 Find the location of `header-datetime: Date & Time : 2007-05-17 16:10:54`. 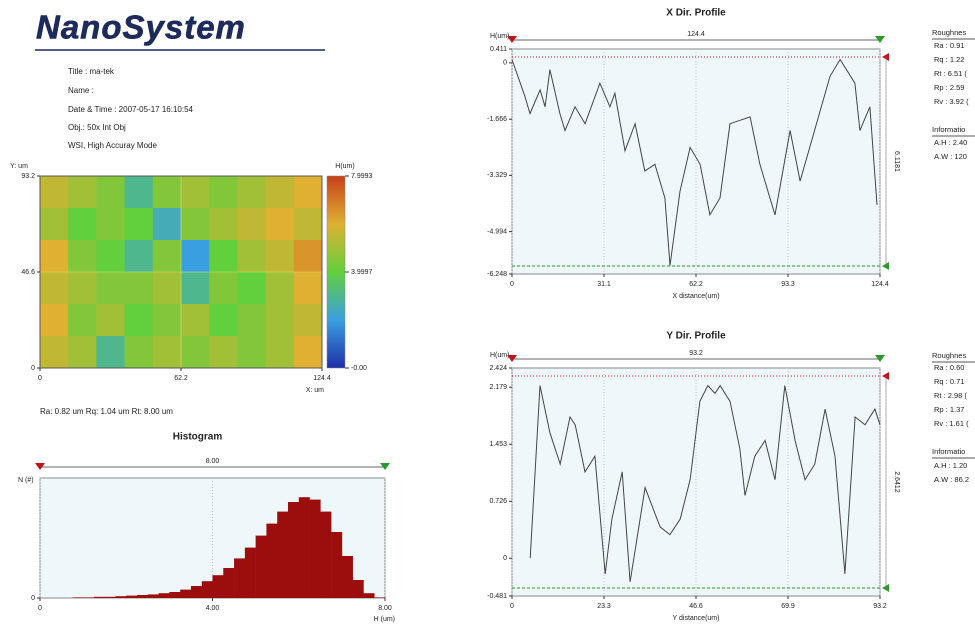

header-datetime: Date & Time : 2007-05-17 16:10:54 is located at coordinates (131, 109).